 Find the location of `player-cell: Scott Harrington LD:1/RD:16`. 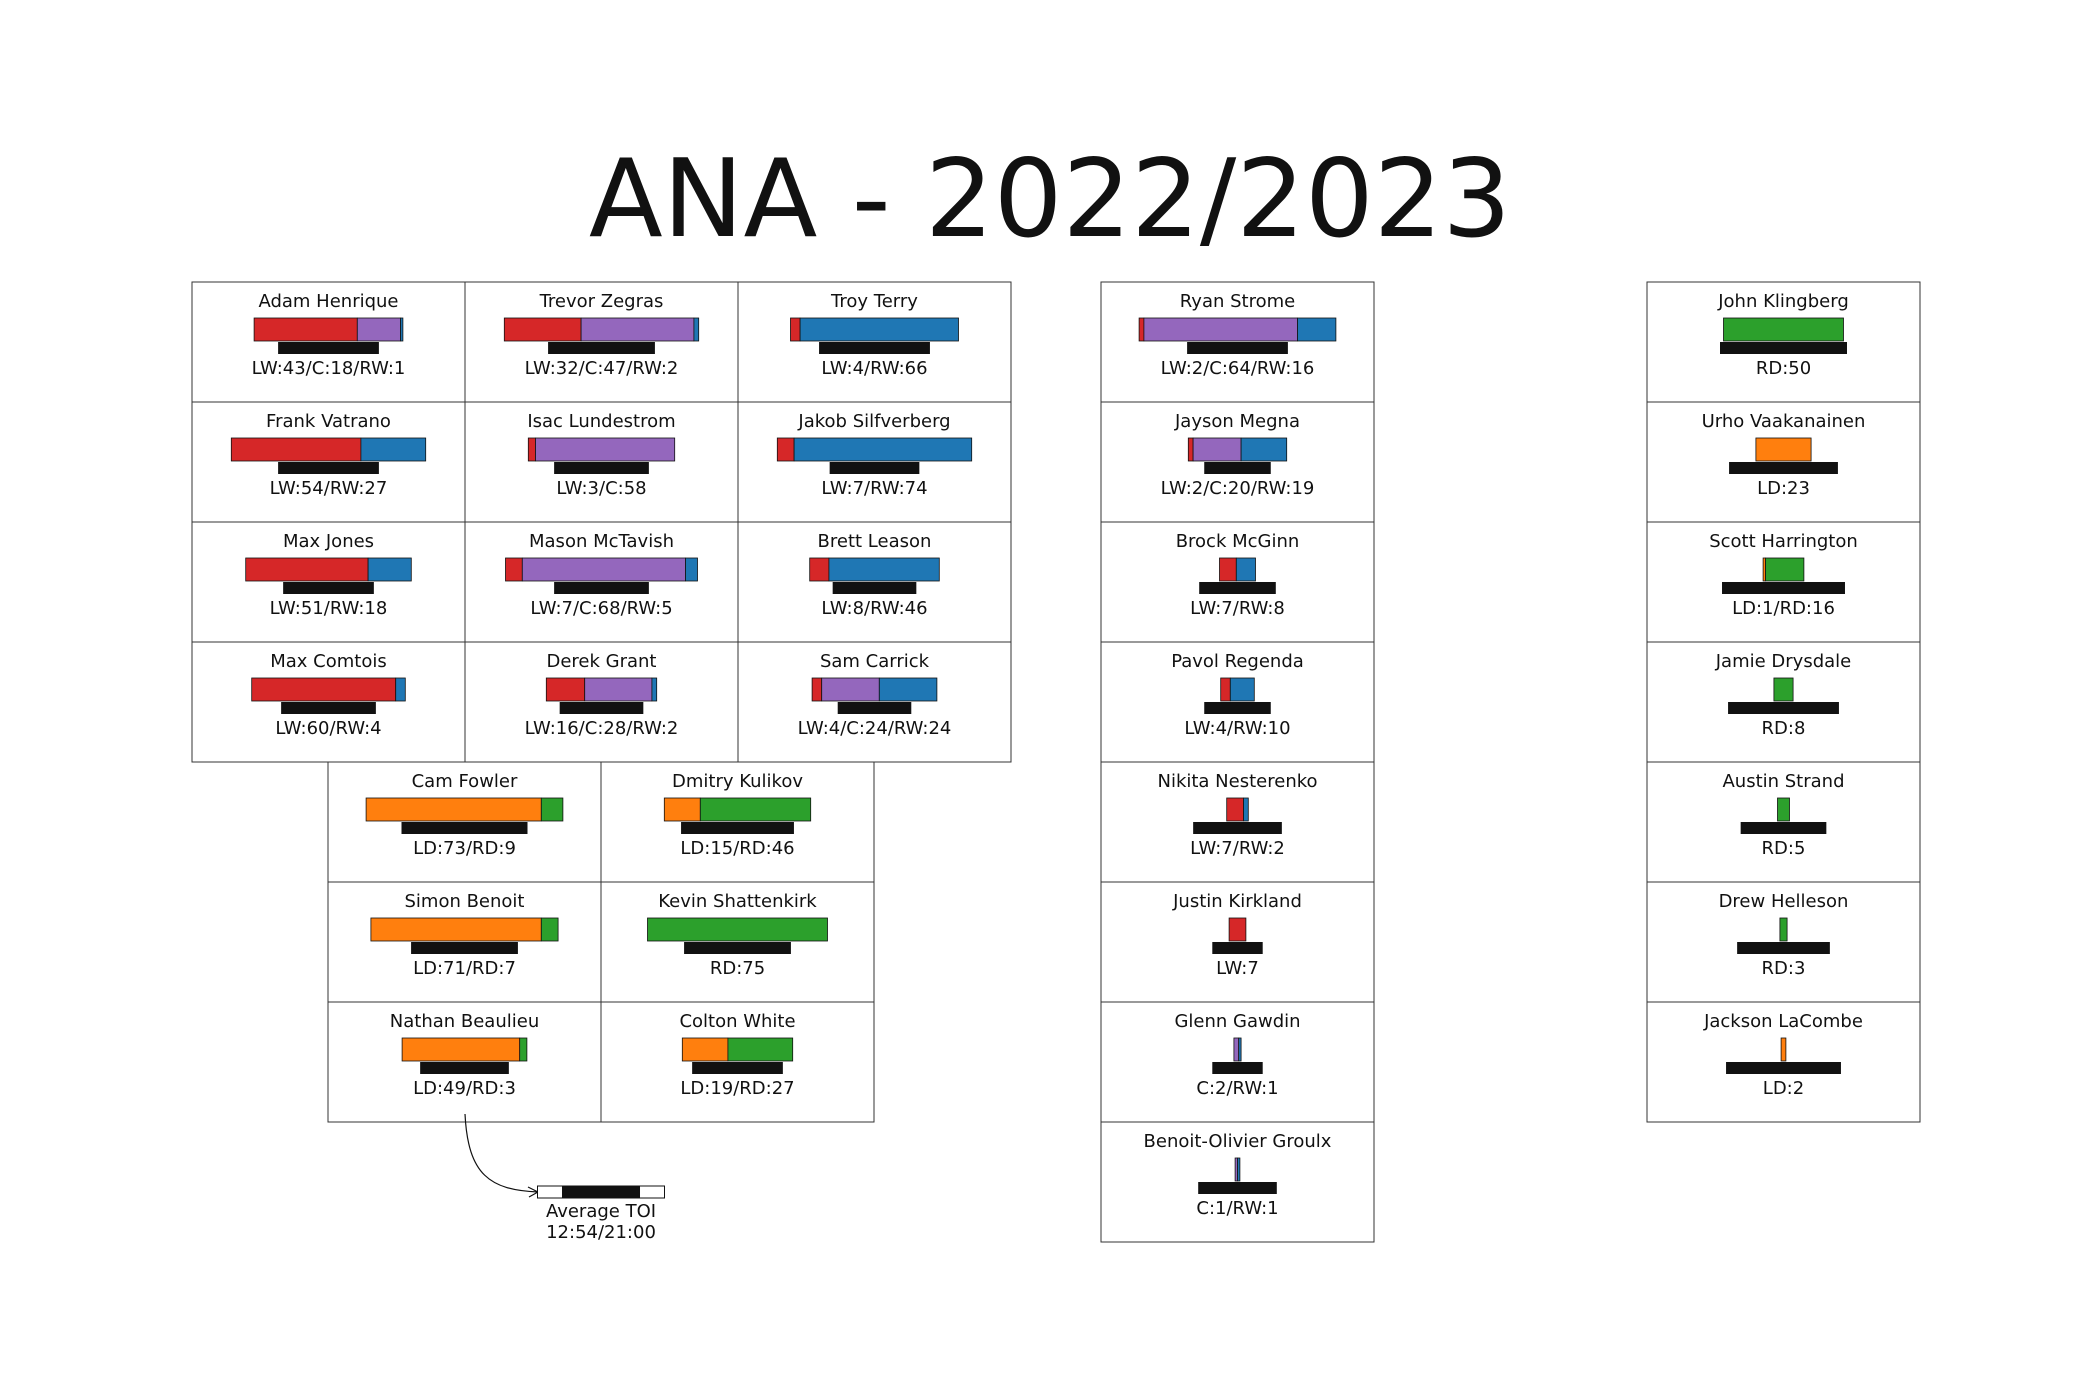

player-cell: Scott Harrington LD:1/RD:16 is located at coordinates (1783, 582).